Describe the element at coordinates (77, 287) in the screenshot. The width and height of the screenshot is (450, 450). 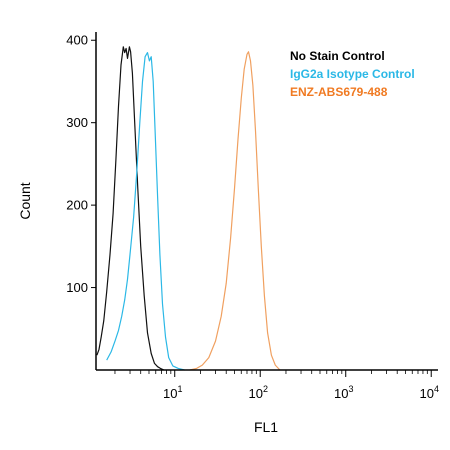
I see `y-tick-label: 100` at that location.